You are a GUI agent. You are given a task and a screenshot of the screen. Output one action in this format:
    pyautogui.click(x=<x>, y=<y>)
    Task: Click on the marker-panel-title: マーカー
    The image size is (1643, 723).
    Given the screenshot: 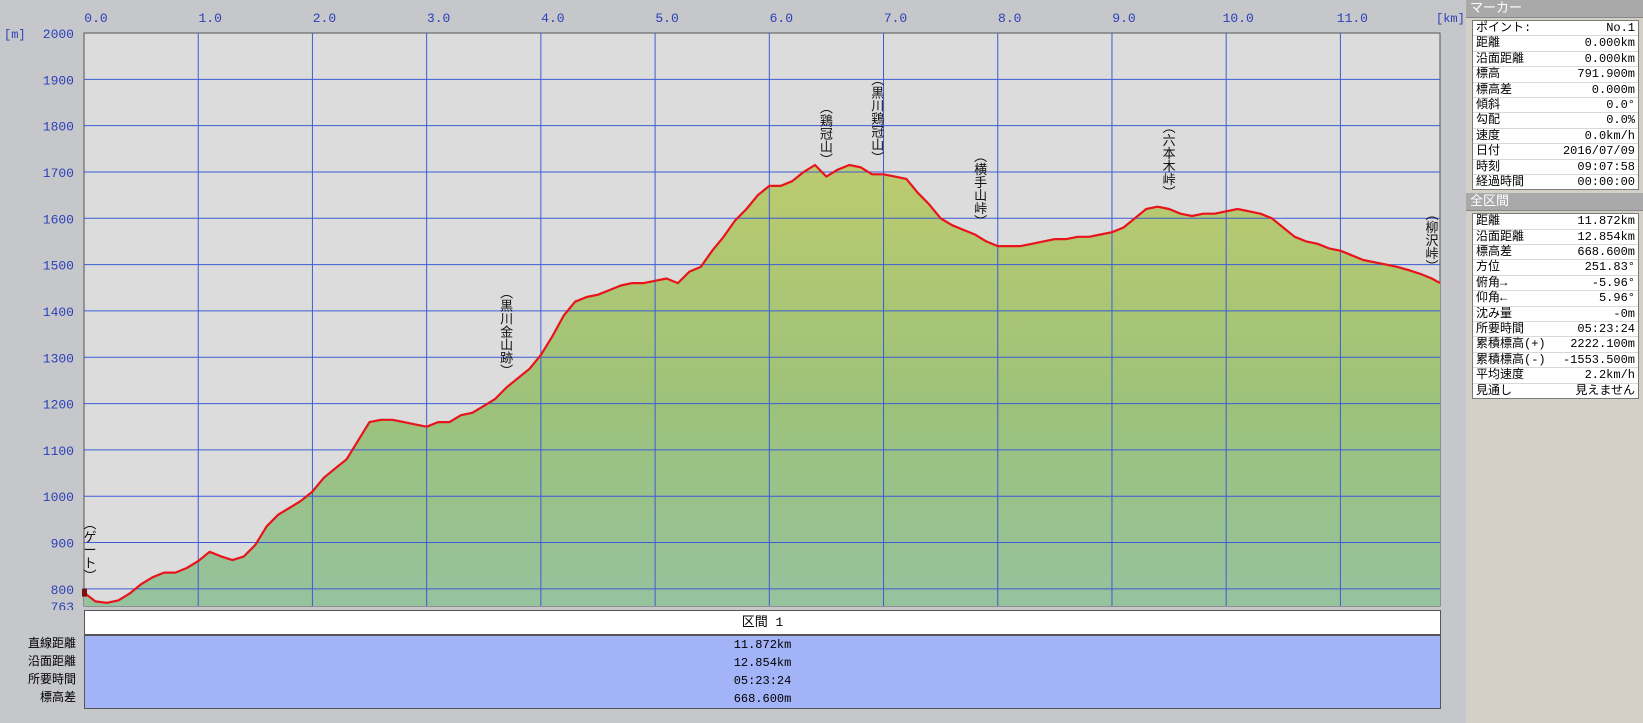 What is the action you would take?
    pyautogui.click(x=1554, y=9)
    